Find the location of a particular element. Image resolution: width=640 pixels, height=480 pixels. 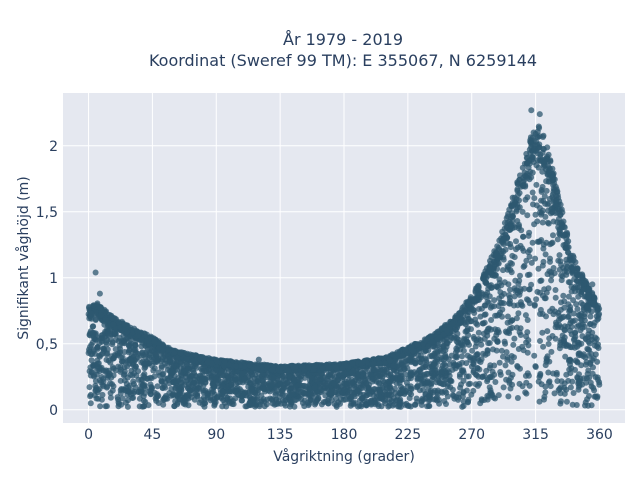

x-tick-label: 225 is located at coordinates (407, 435).